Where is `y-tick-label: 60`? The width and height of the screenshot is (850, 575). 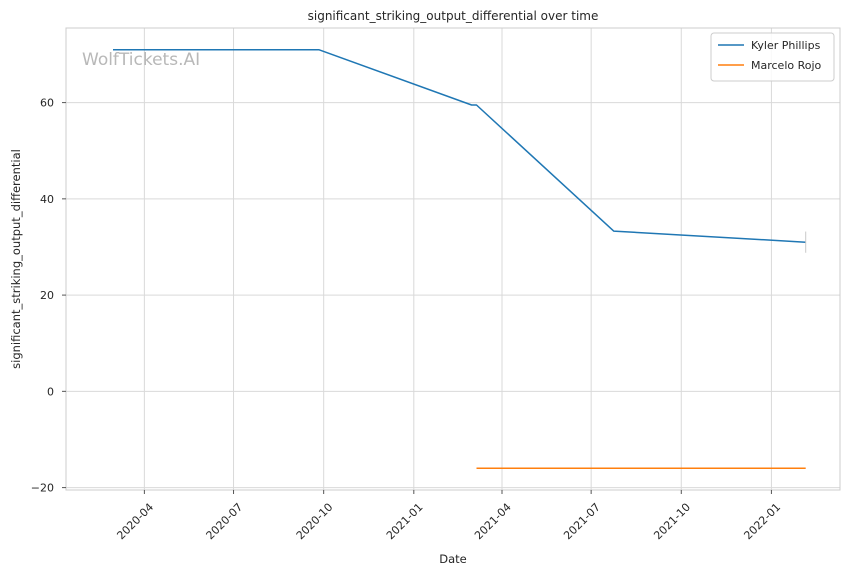 y-tick-label: 60 is located at coordinates (47, 103).